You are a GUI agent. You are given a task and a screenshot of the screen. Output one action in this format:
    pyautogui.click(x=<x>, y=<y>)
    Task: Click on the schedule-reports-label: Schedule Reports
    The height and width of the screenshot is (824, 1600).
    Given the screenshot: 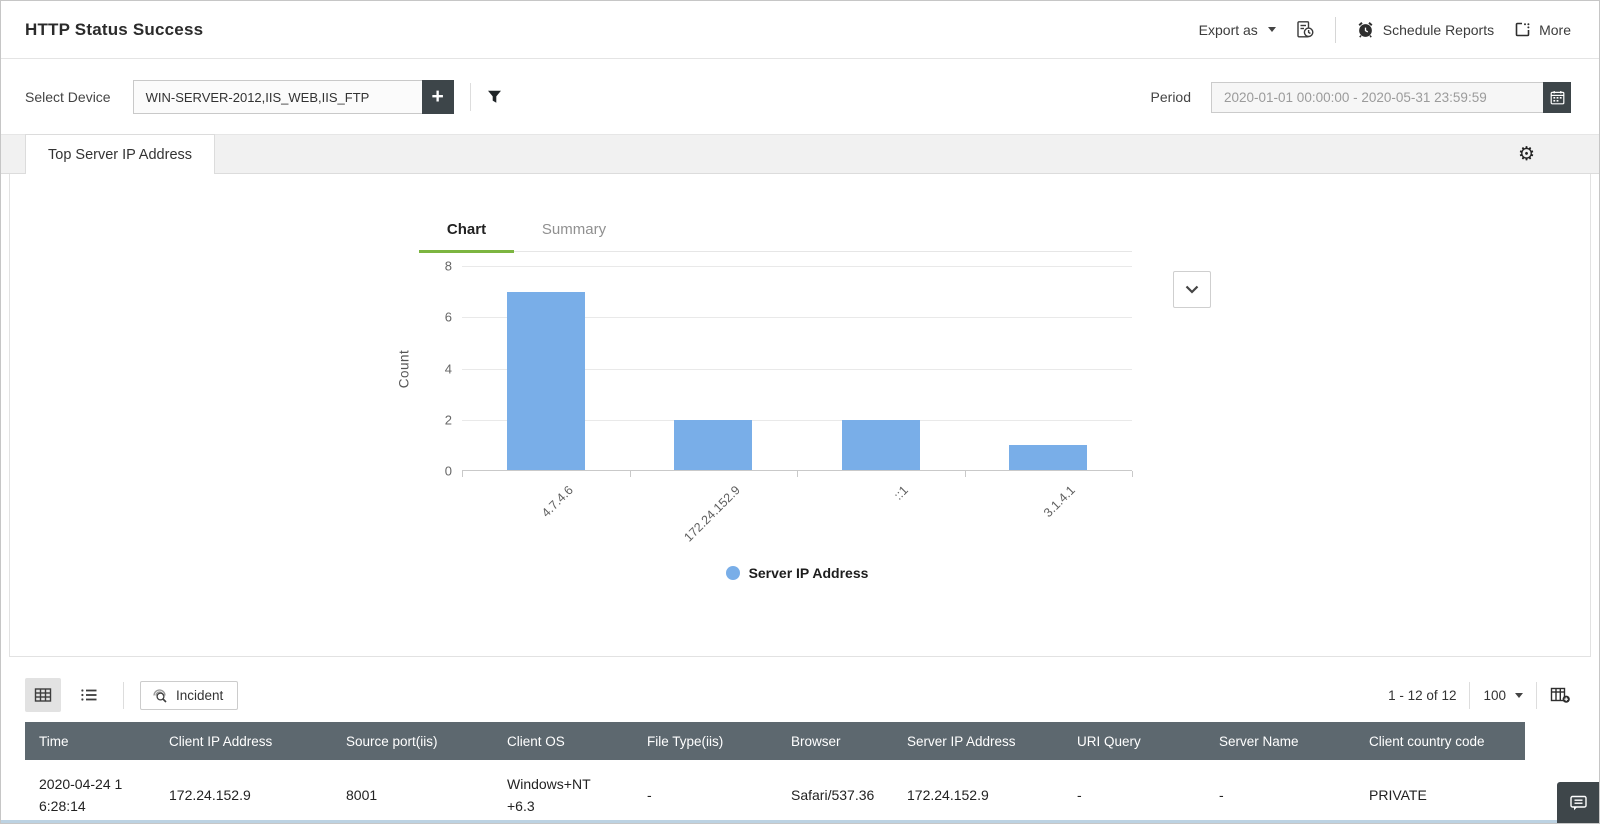 What is the action you would take?
    pyautogui.click(x=1438, y=29)
    